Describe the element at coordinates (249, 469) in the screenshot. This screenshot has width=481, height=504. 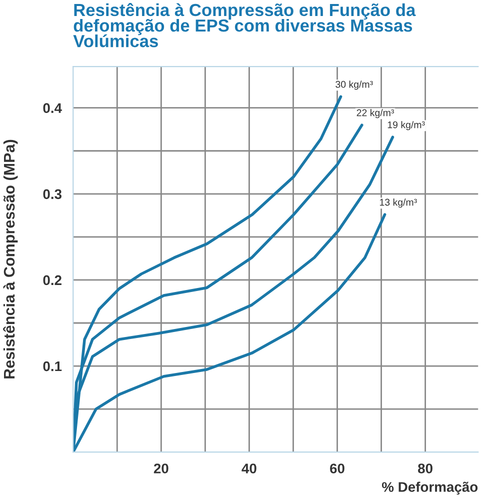
I see `x-tick-label: 40` at that location.